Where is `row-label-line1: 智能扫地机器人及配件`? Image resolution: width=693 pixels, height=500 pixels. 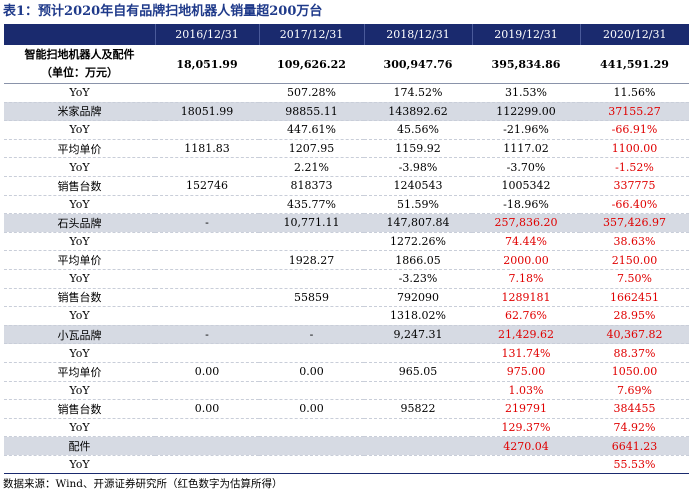
row-label-line1: 智能扫地机器人及配件 is located at coordinates (79, 54).